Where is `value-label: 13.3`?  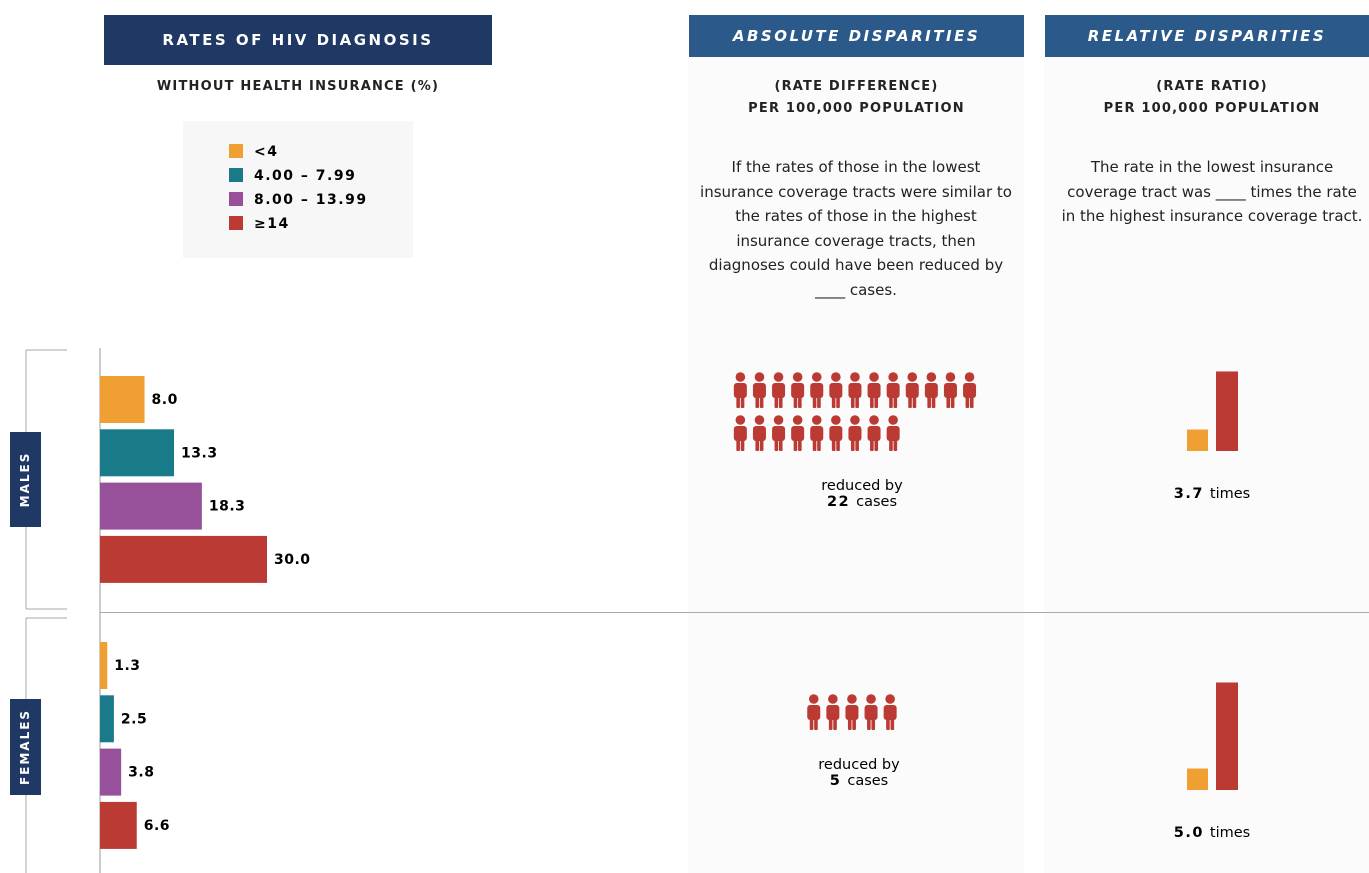
value-label: 13.3 is located at coordinates (199, 453).